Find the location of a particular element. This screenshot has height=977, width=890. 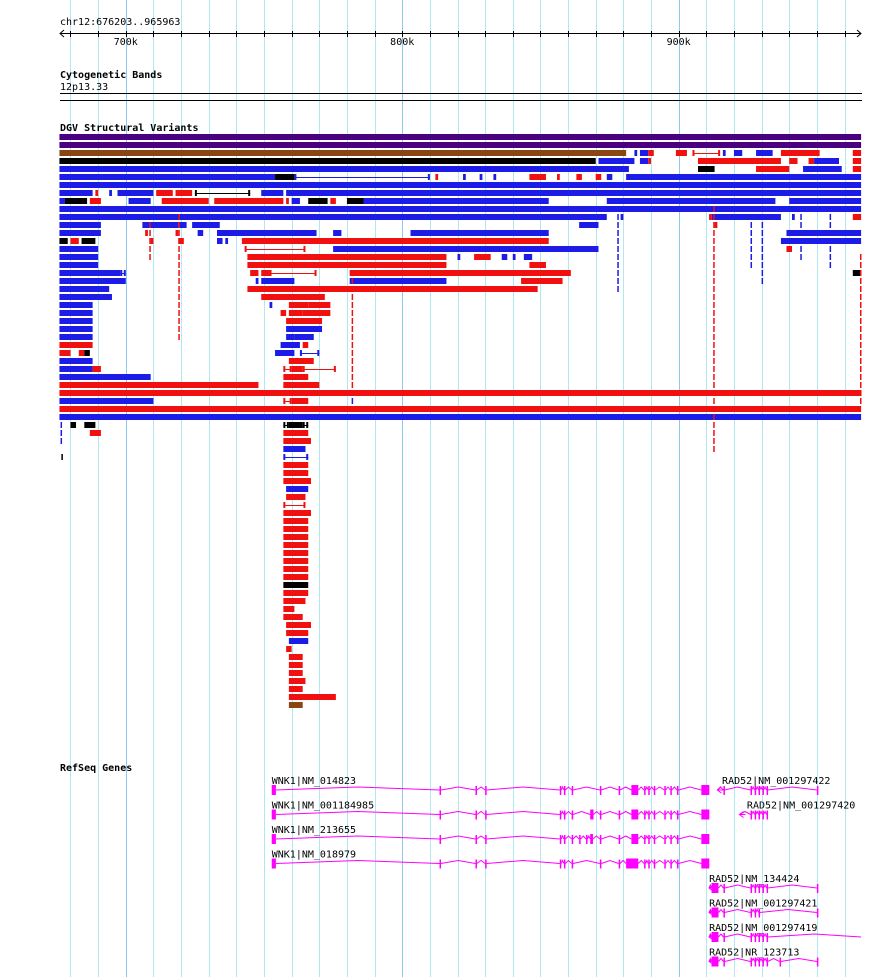

gene-transcript: WNK1|NM_001184985 is located at coordinates (490, 810).